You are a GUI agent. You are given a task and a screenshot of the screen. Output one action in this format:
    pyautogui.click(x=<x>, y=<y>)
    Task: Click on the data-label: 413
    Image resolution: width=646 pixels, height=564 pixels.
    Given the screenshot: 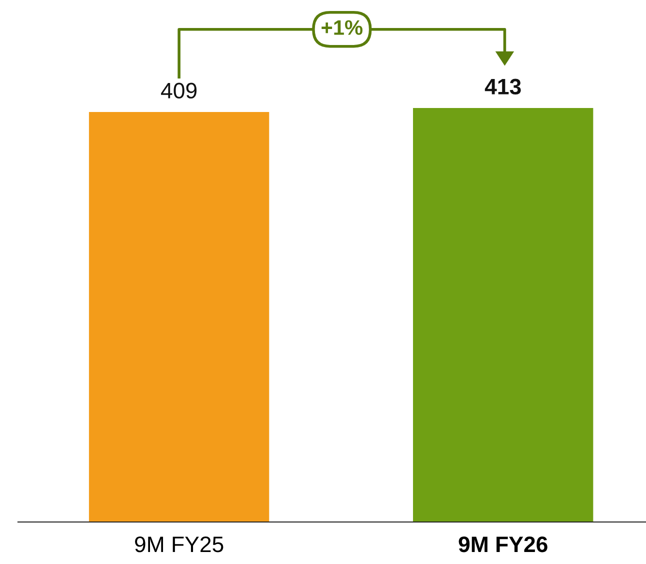 What is the action you would take?
    pyautogui.click(x=502, y=86)
    